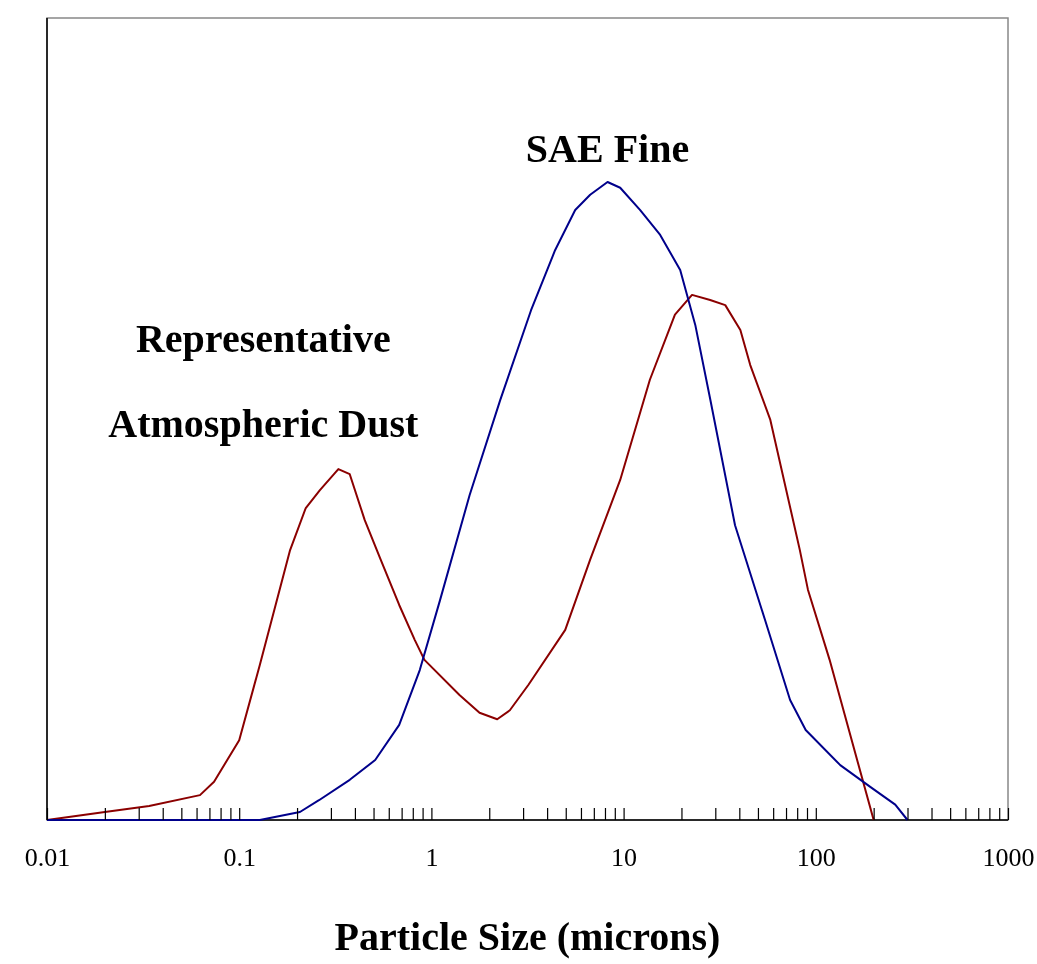 This screenshot has width=1037, height=964. Describe the element at coordinates (1008, 858) in the screenshot. I see `x-tick-label: 1000` at that location.